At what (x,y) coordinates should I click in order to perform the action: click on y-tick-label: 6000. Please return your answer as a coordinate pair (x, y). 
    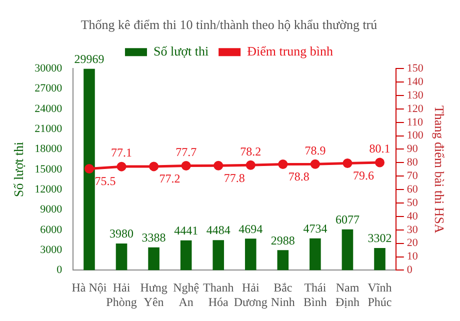
    Looking at the image, I should click on (51, 230).